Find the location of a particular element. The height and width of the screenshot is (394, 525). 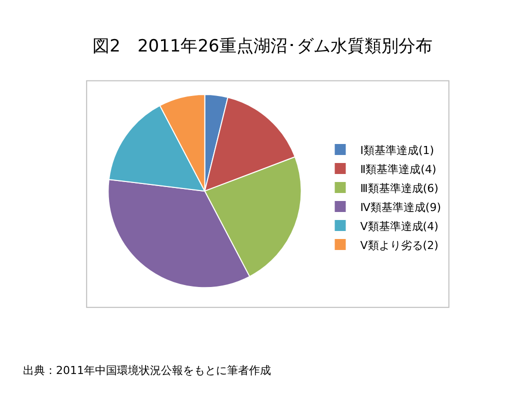

source-note: 出典：2011年中国環境状況公報をもとに筆者作成 is located at coordinates (147, 370).